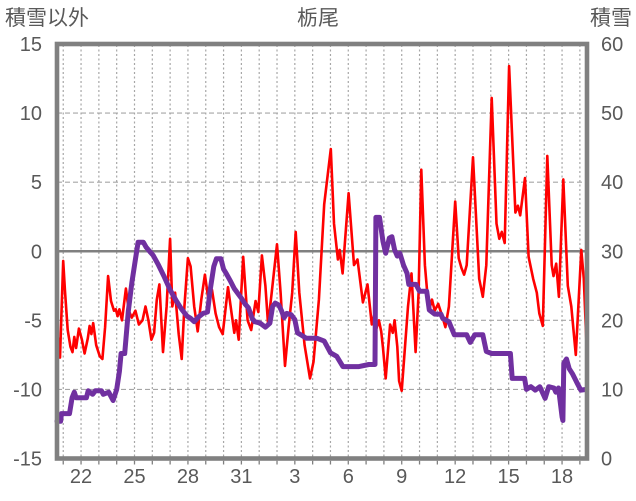 The height and width of the screenshot is (501, 636). What do you see at coordinates (612, 390) in the screenshot?
I see `right-tick-label: 10` at bounding box center [612, 390].